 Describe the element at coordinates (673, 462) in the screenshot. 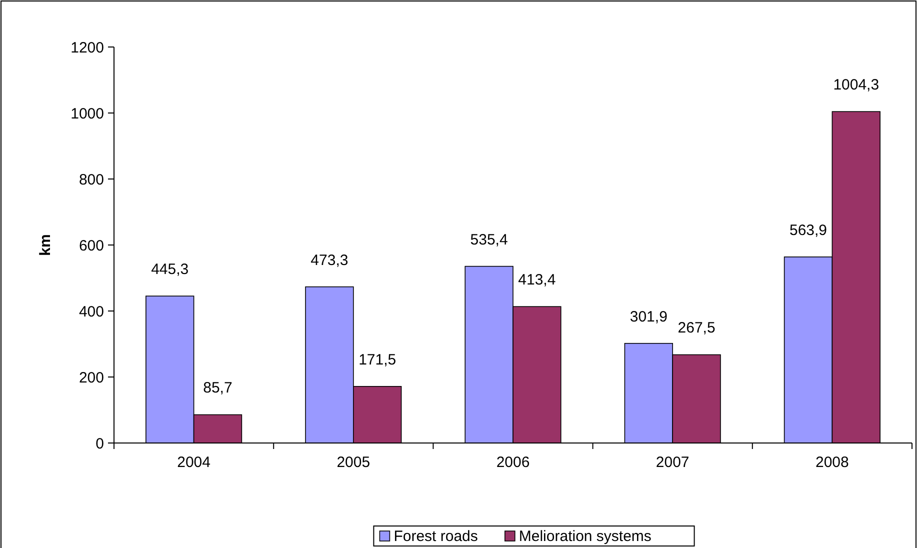

I see `x-tick-label: 2007` at that location.